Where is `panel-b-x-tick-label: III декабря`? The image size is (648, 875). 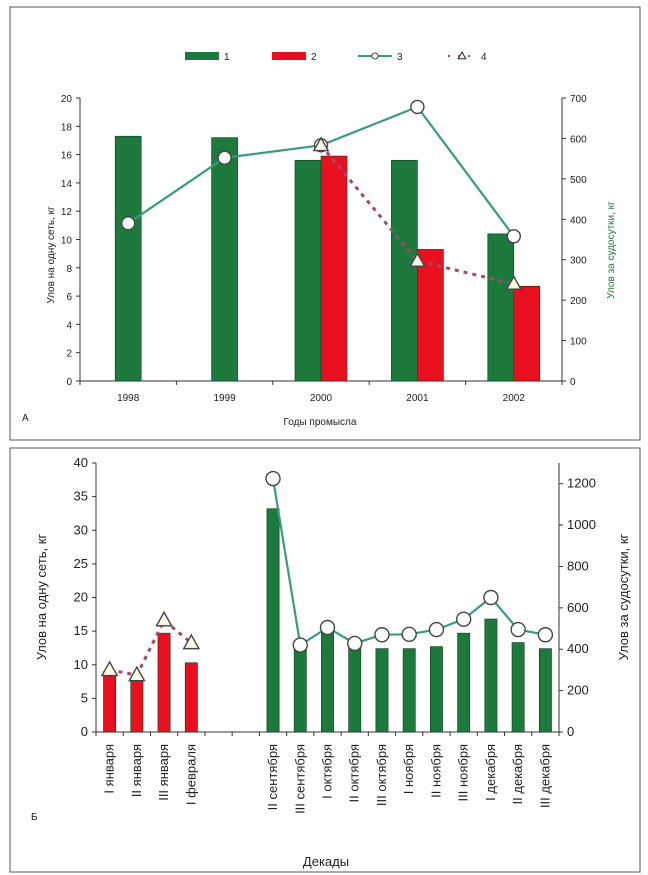 panel-b-x-tick-label: III декабря is located at coordinates (544, 776).